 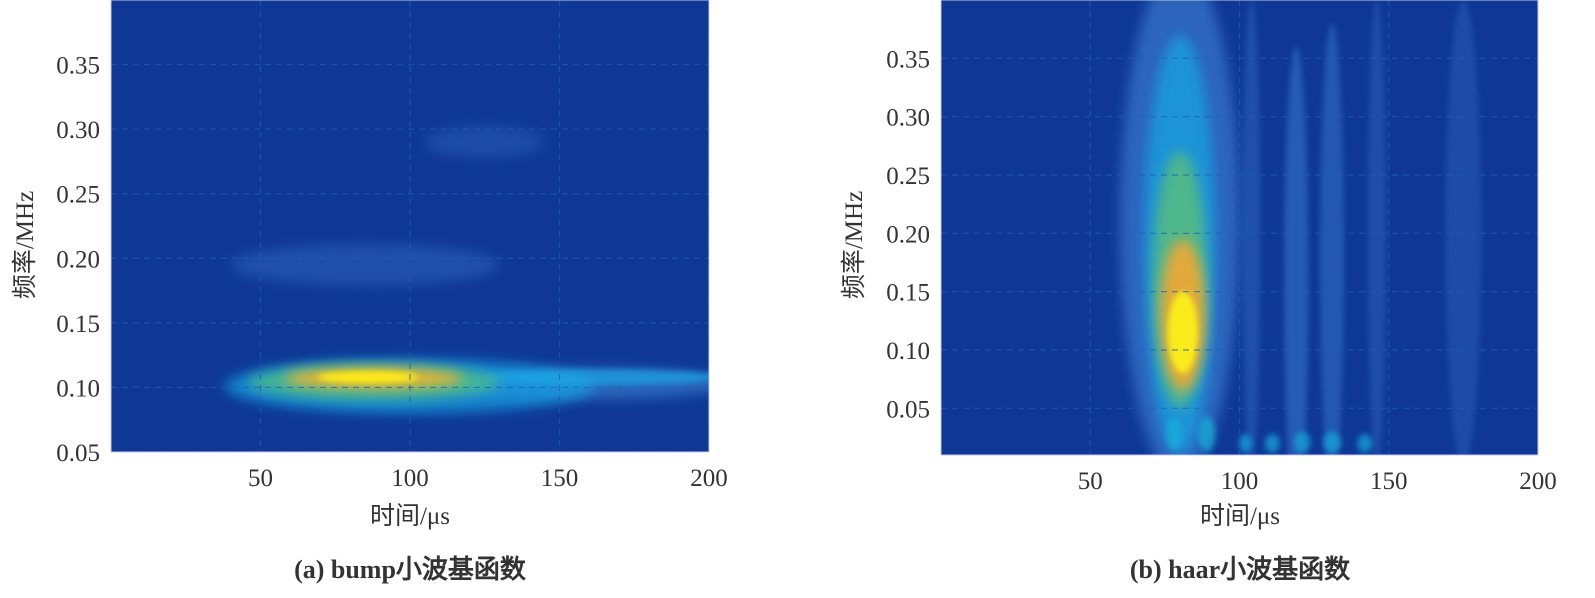 I want to click on caption-b: (b) haar小波基函数, so click(x=1240, y=569).